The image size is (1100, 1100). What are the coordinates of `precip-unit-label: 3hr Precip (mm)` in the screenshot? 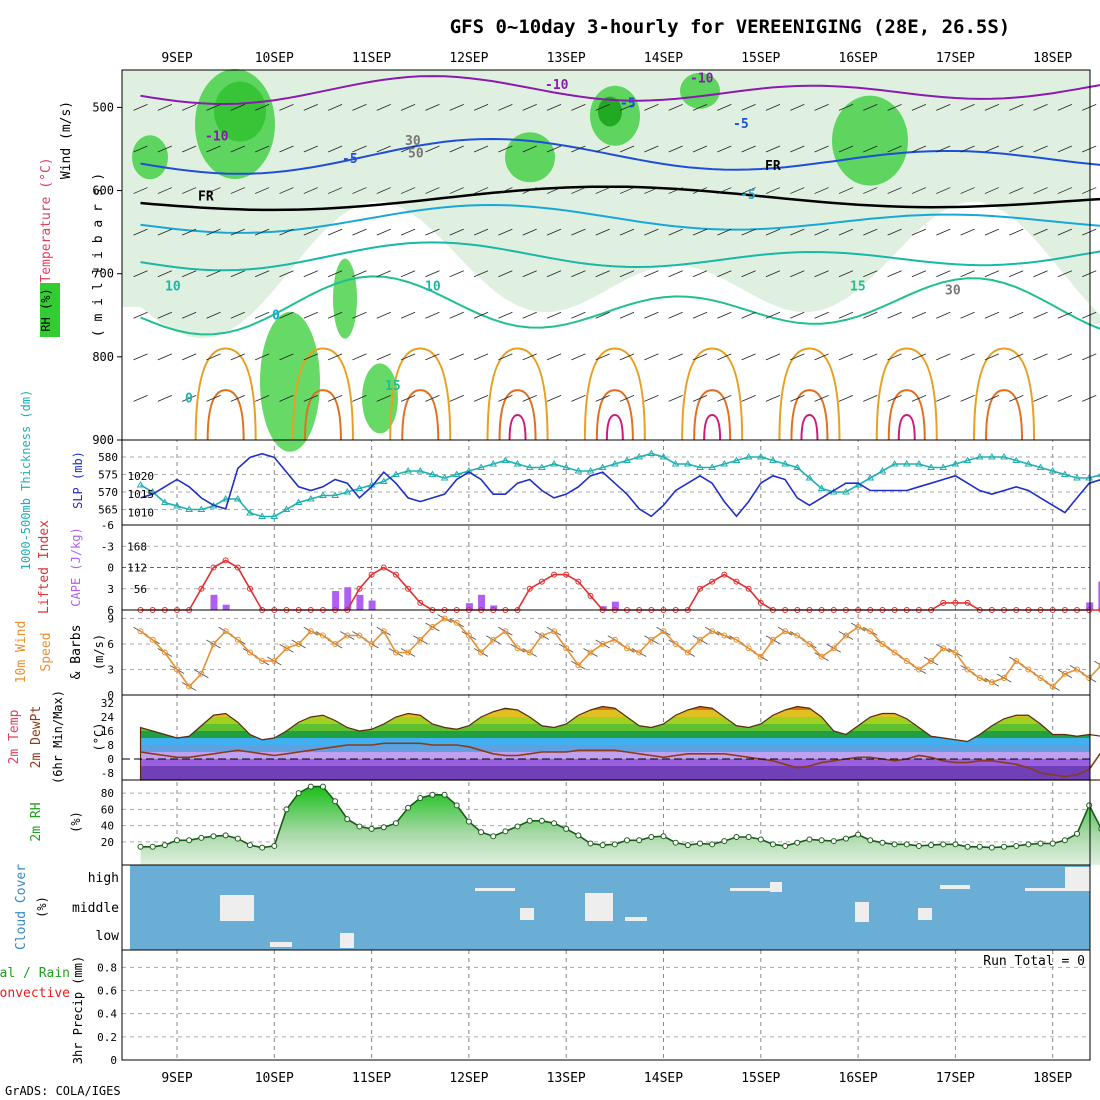 It's located at (78, 1010).